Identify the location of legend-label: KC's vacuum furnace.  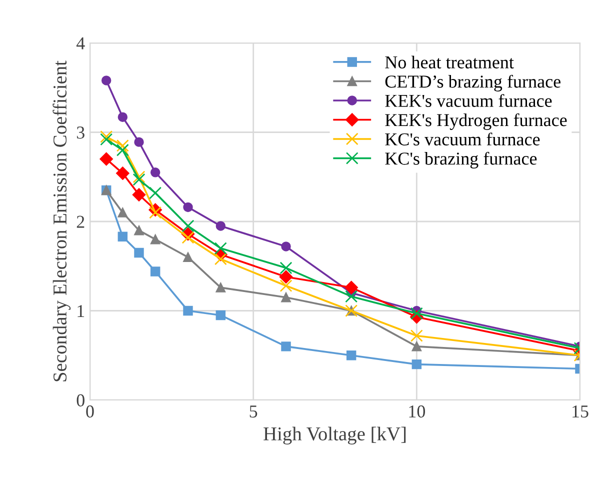
(462, 139).